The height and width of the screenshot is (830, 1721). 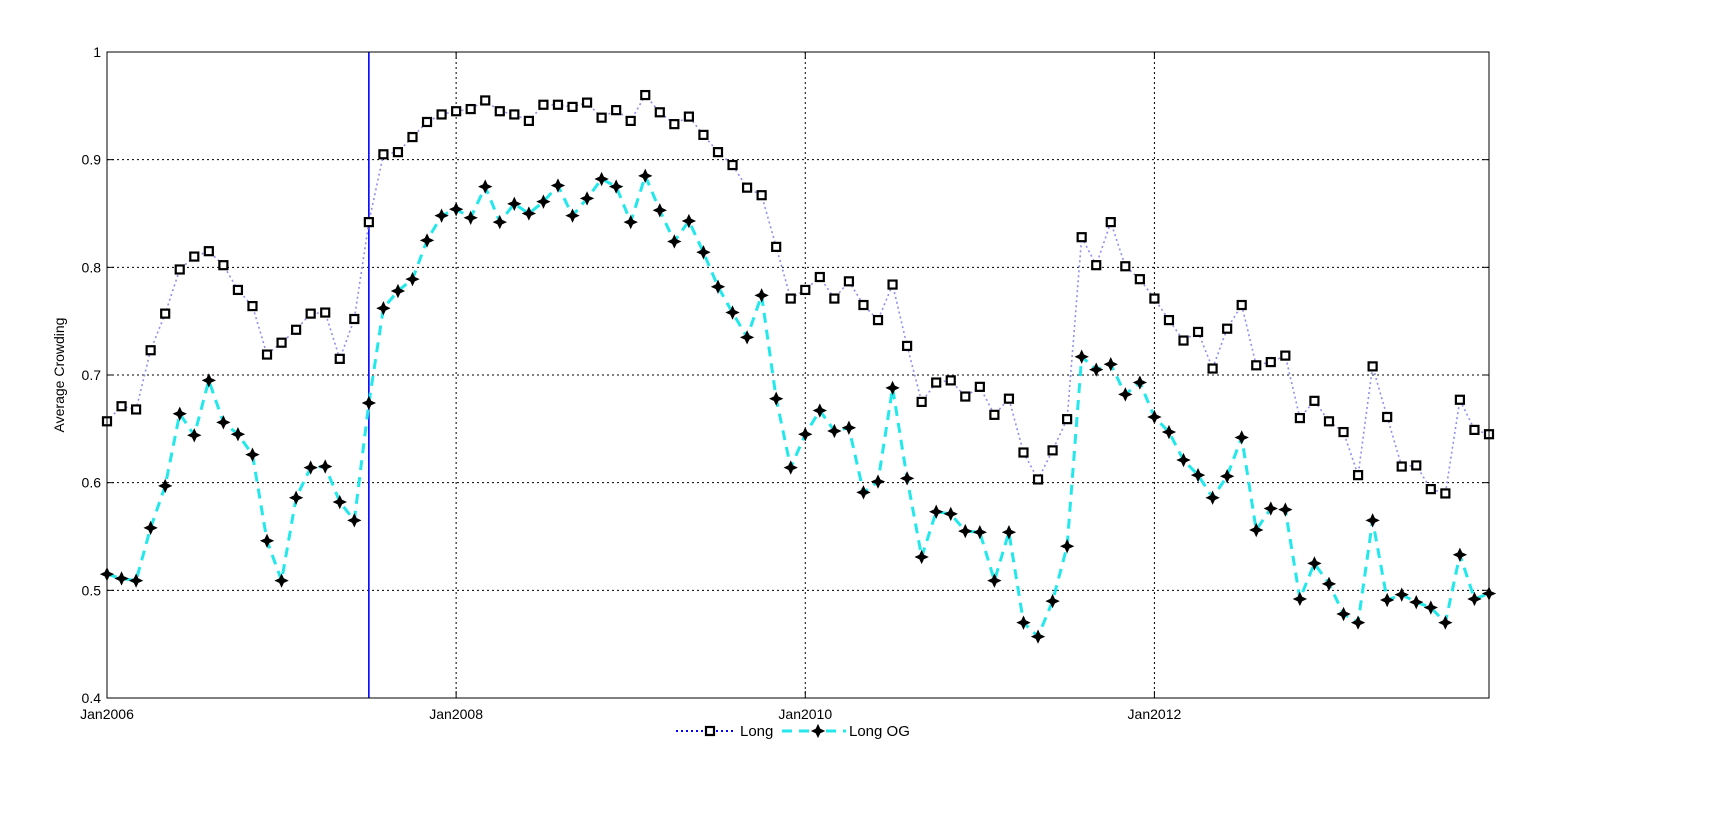 What do you see at coordinates (879, 731) in the screenshot?
I see `legend-label-long-og: Long OG` at bounding box center [879, 731].